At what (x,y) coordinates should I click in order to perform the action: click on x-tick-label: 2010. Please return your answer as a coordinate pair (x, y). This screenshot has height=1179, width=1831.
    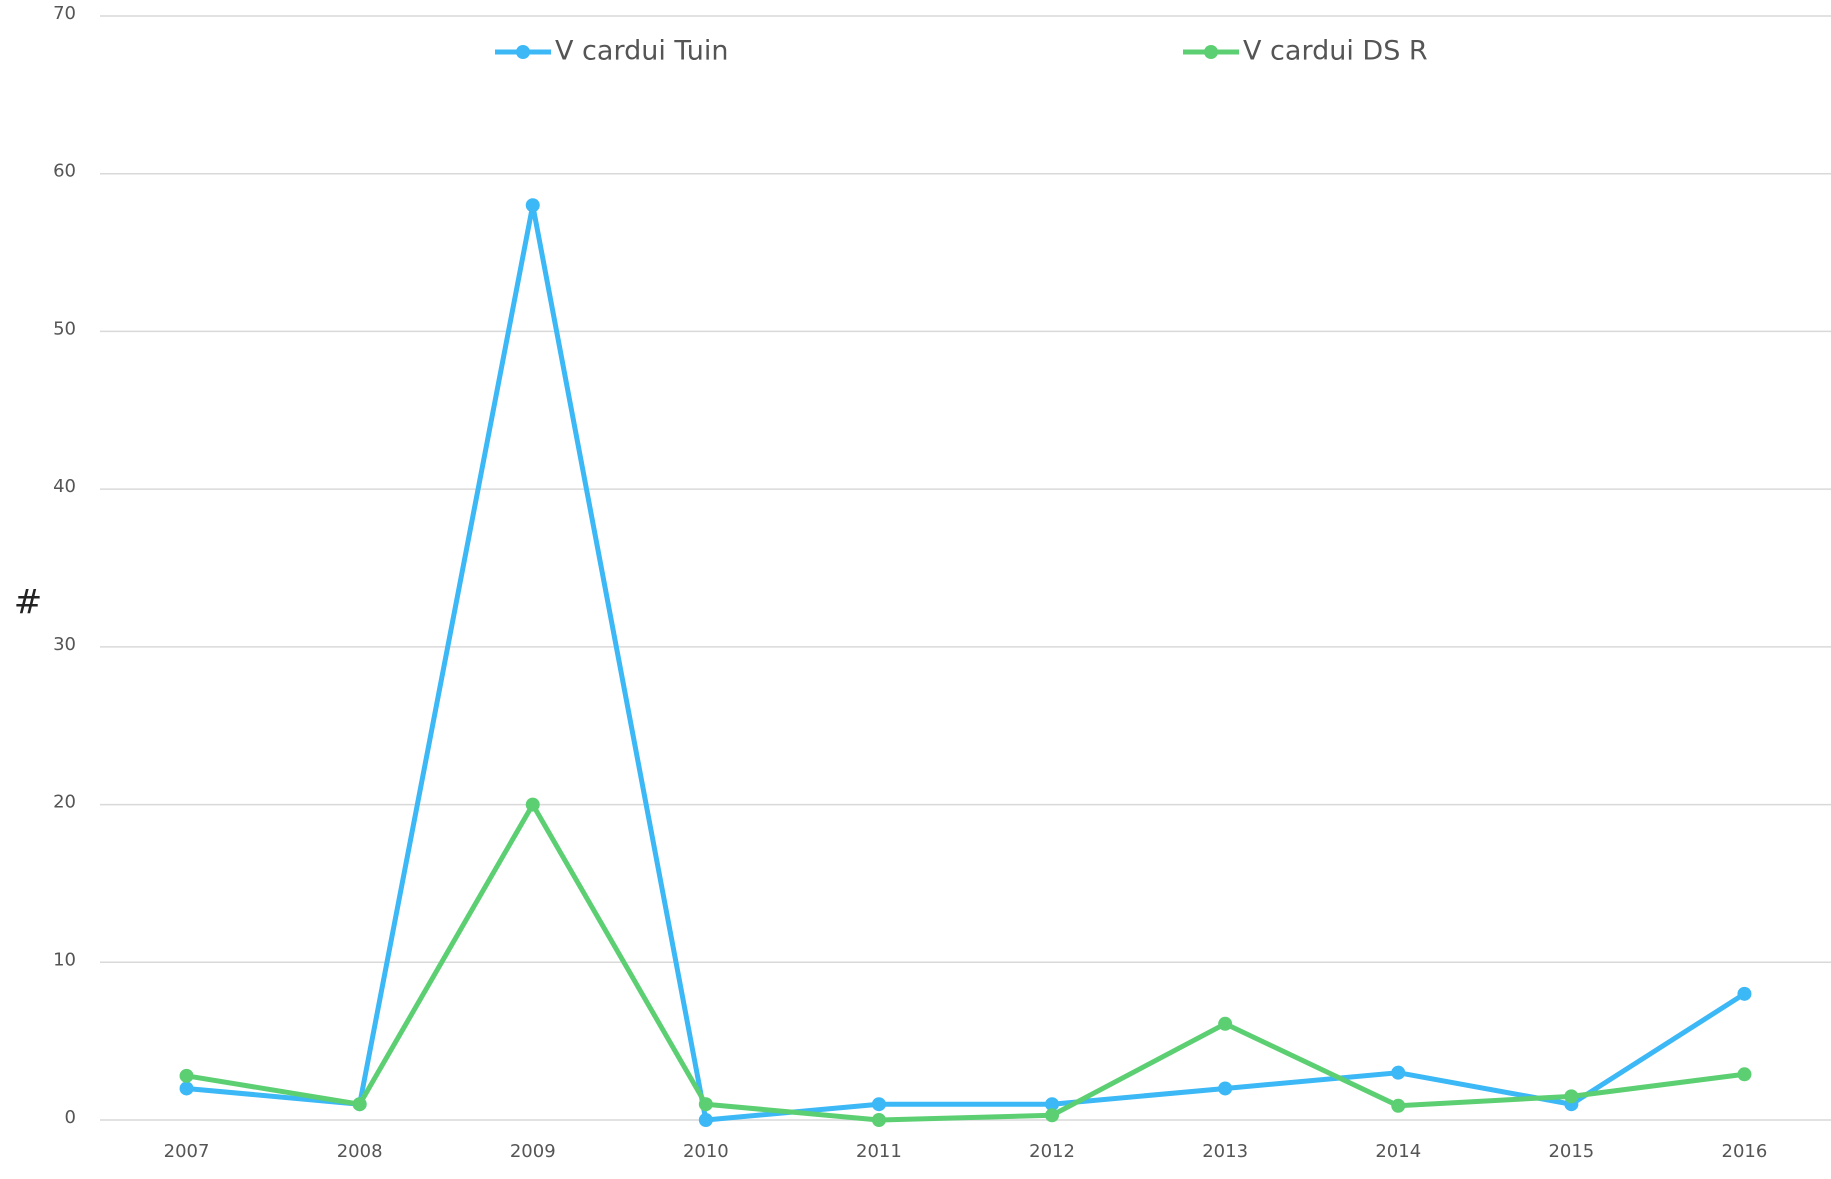
    Looking at the image, I should click on (706, 1151).